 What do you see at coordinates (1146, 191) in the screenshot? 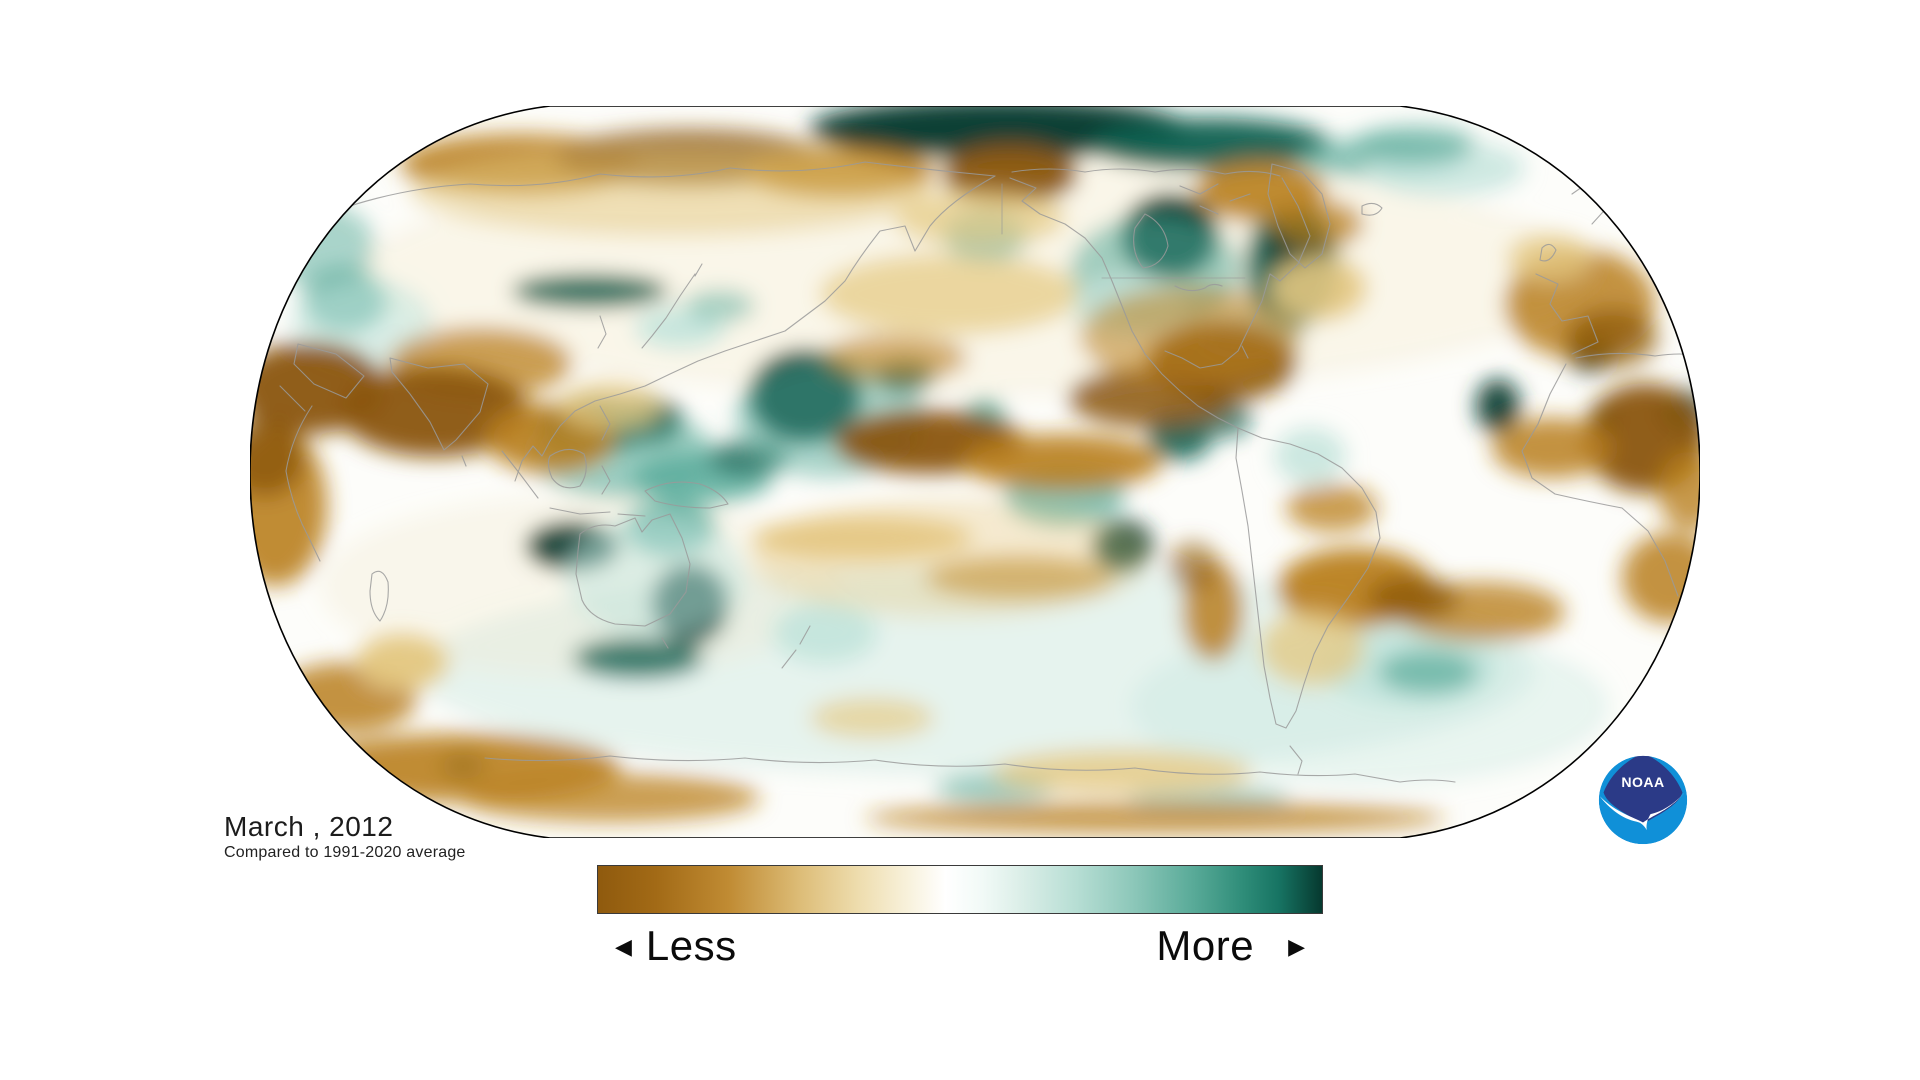
I see `coast-north-america-arctic` at bounding box center [1146, 191].